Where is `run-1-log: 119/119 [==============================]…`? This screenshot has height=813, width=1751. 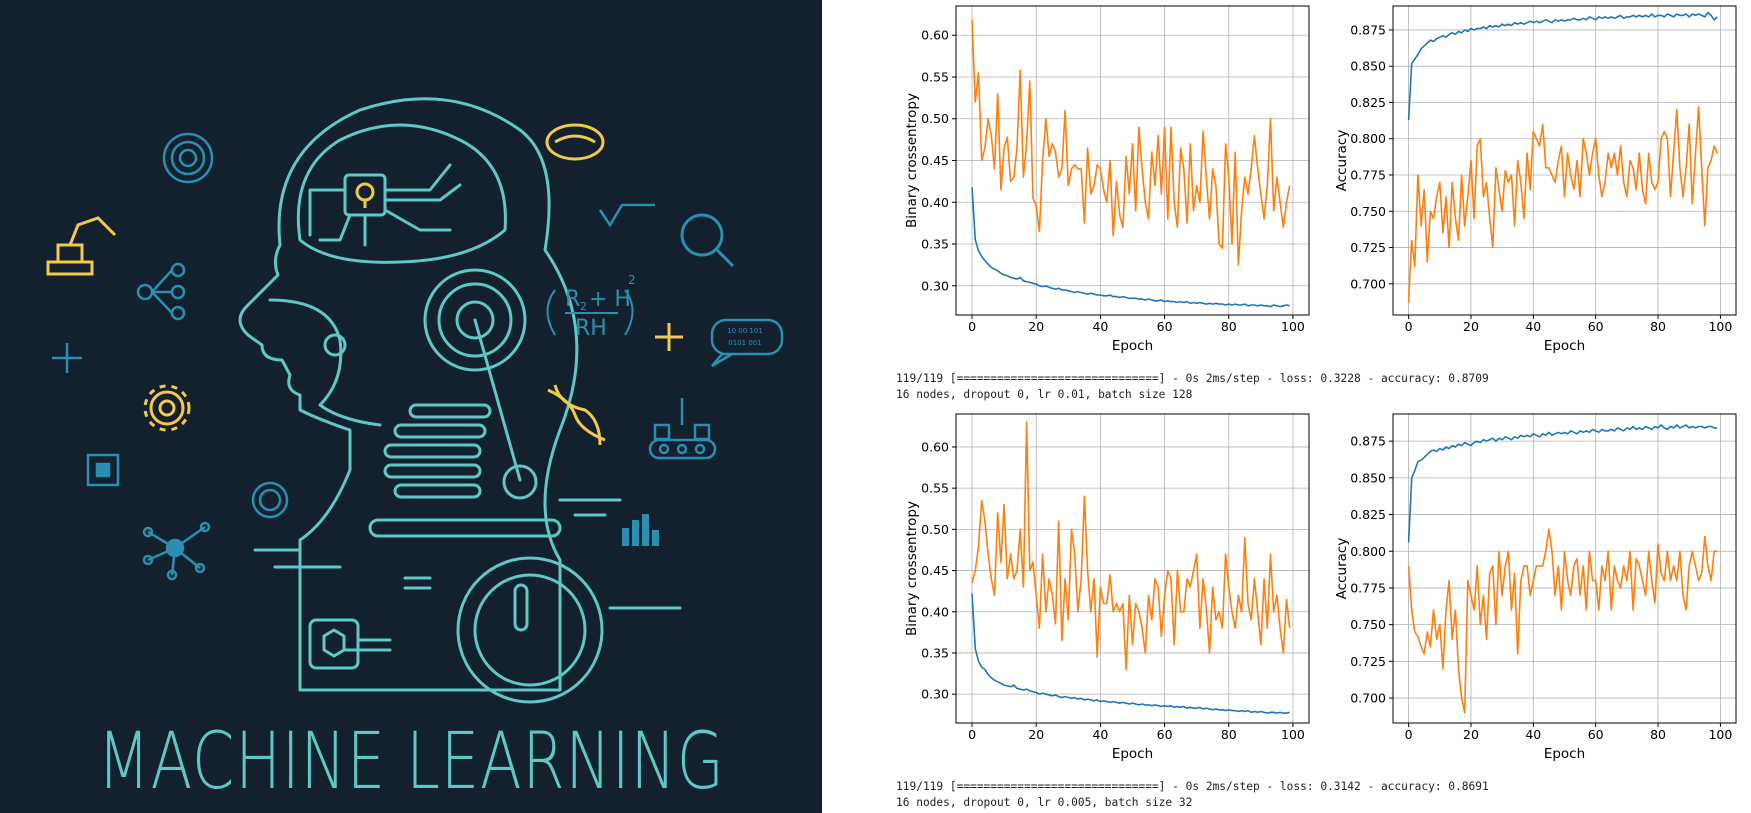 run-1-log: 119/119 [==============================]… is located at coordinates (1192, 378).